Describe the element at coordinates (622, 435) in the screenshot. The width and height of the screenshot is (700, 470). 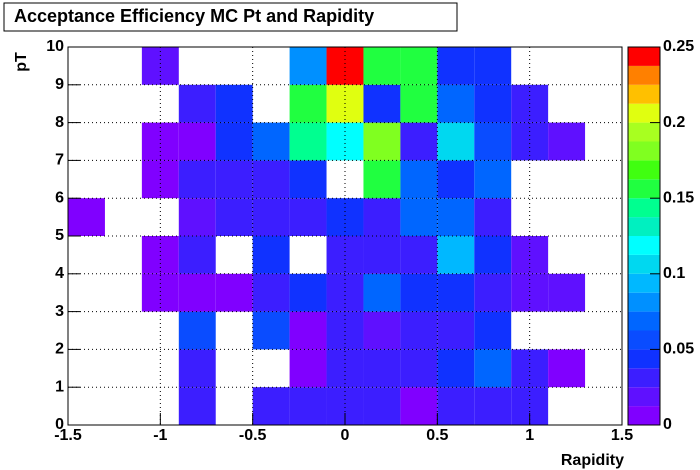
I see `x-tick-label: 1.5` at that location.